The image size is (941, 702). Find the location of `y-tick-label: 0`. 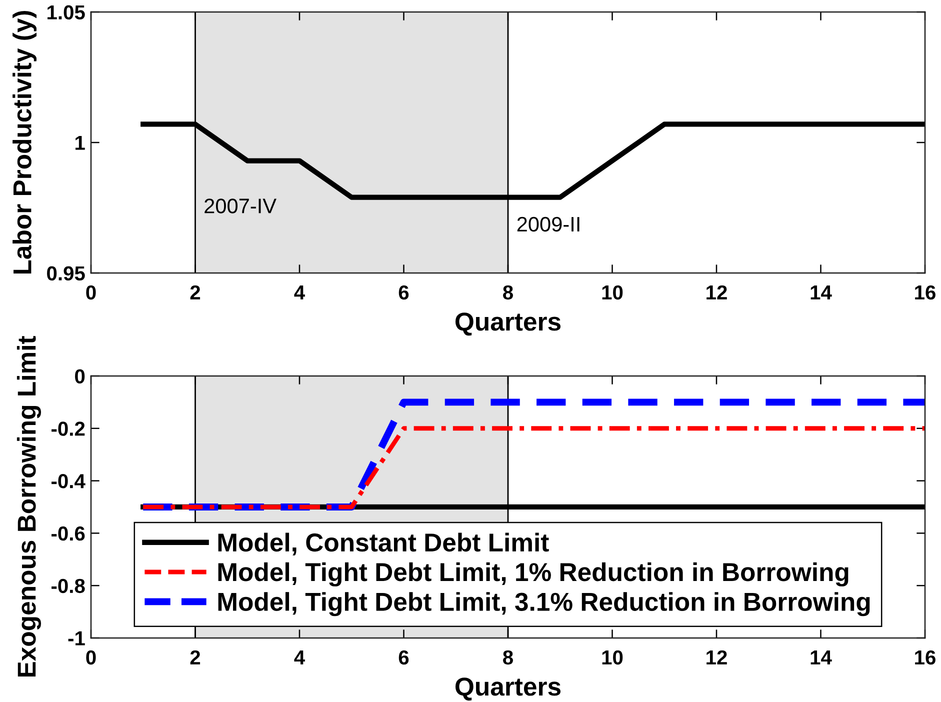

y-tick-label: 0 is located at coordinates (80, 376).